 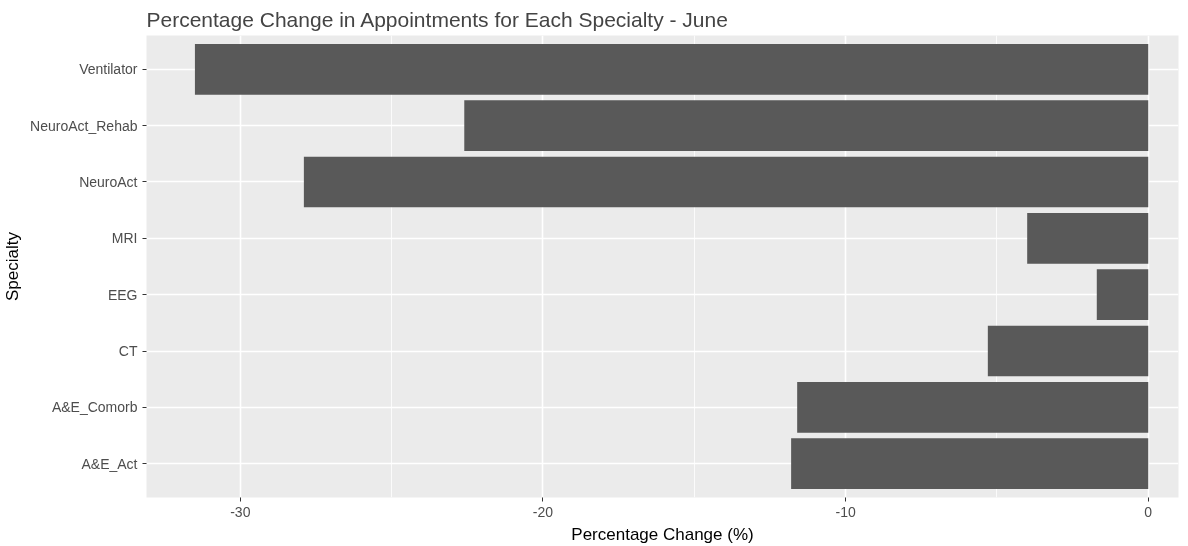 What do you see at coordinates (84, 125) in the screenshot?
I see `y-tick-label: NeuroAct_Rehab` at bounding box center [84, 125].